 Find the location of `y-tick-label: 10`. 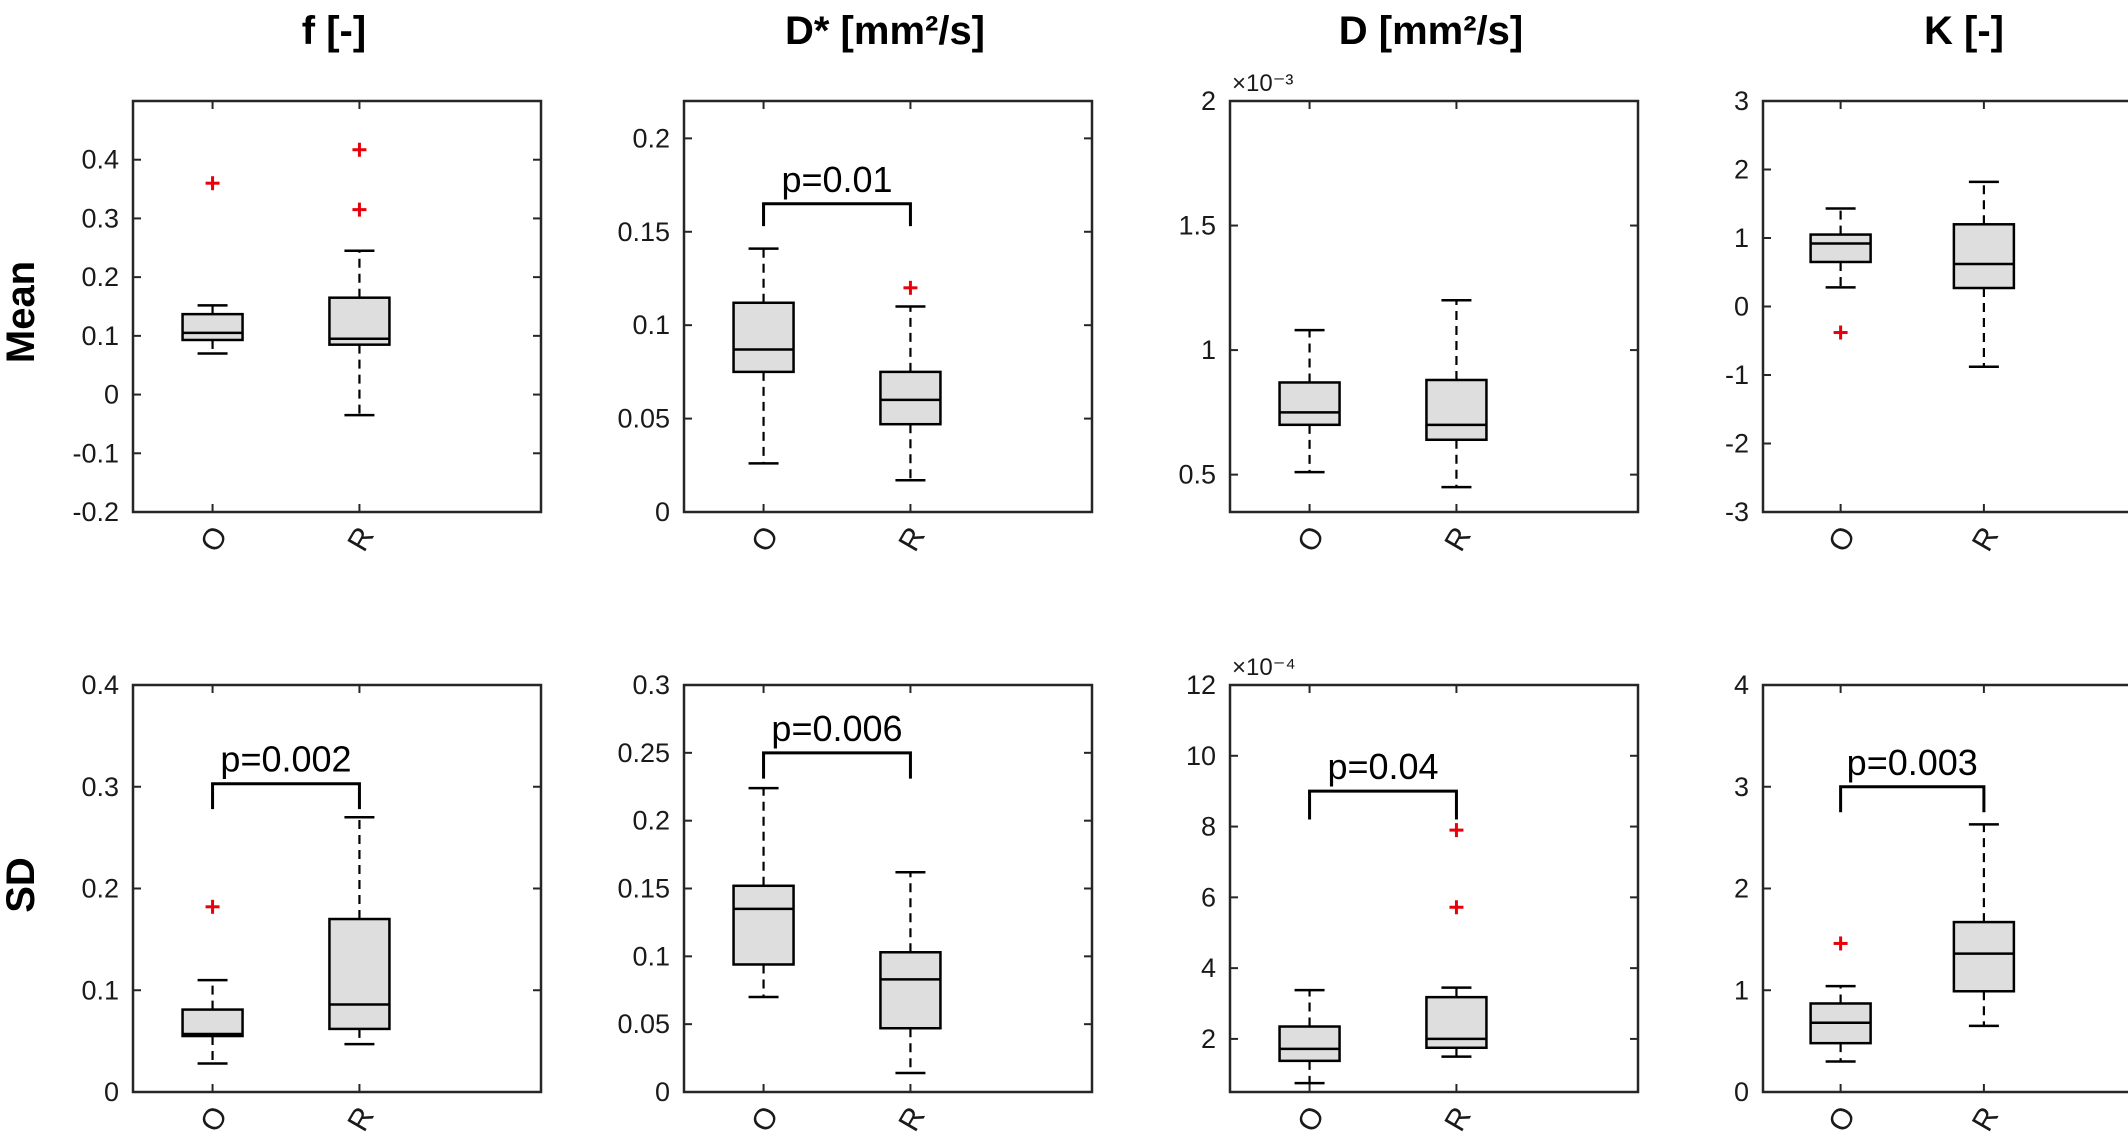

y-tick-label: 10 is located at coordinates (1201, 756).